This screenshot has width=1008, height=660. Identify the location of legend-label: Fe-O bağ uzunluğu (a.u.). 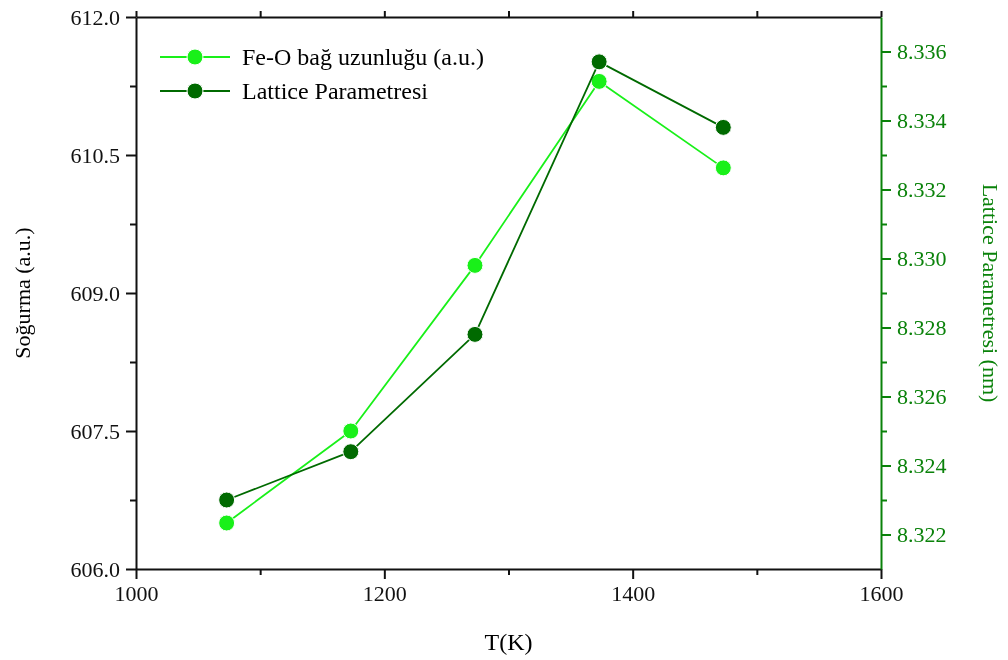
(363, 57).